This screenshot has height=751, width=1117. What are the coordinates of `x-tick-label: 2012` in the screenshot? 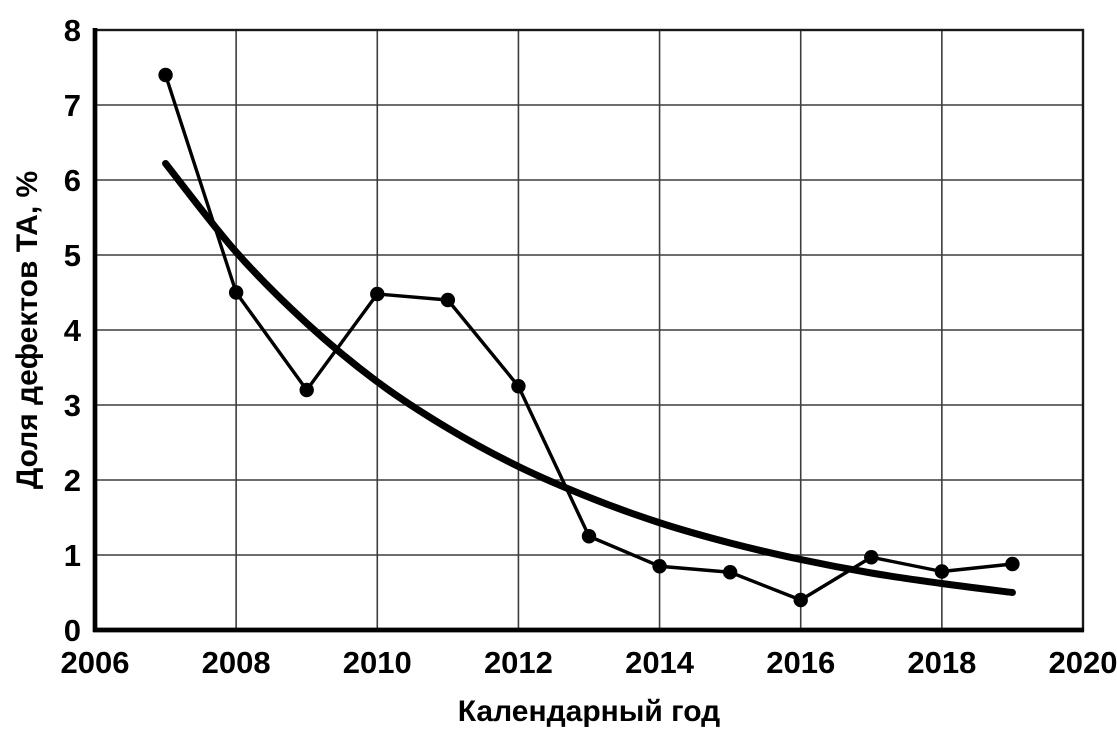 It's located at (518, 662).